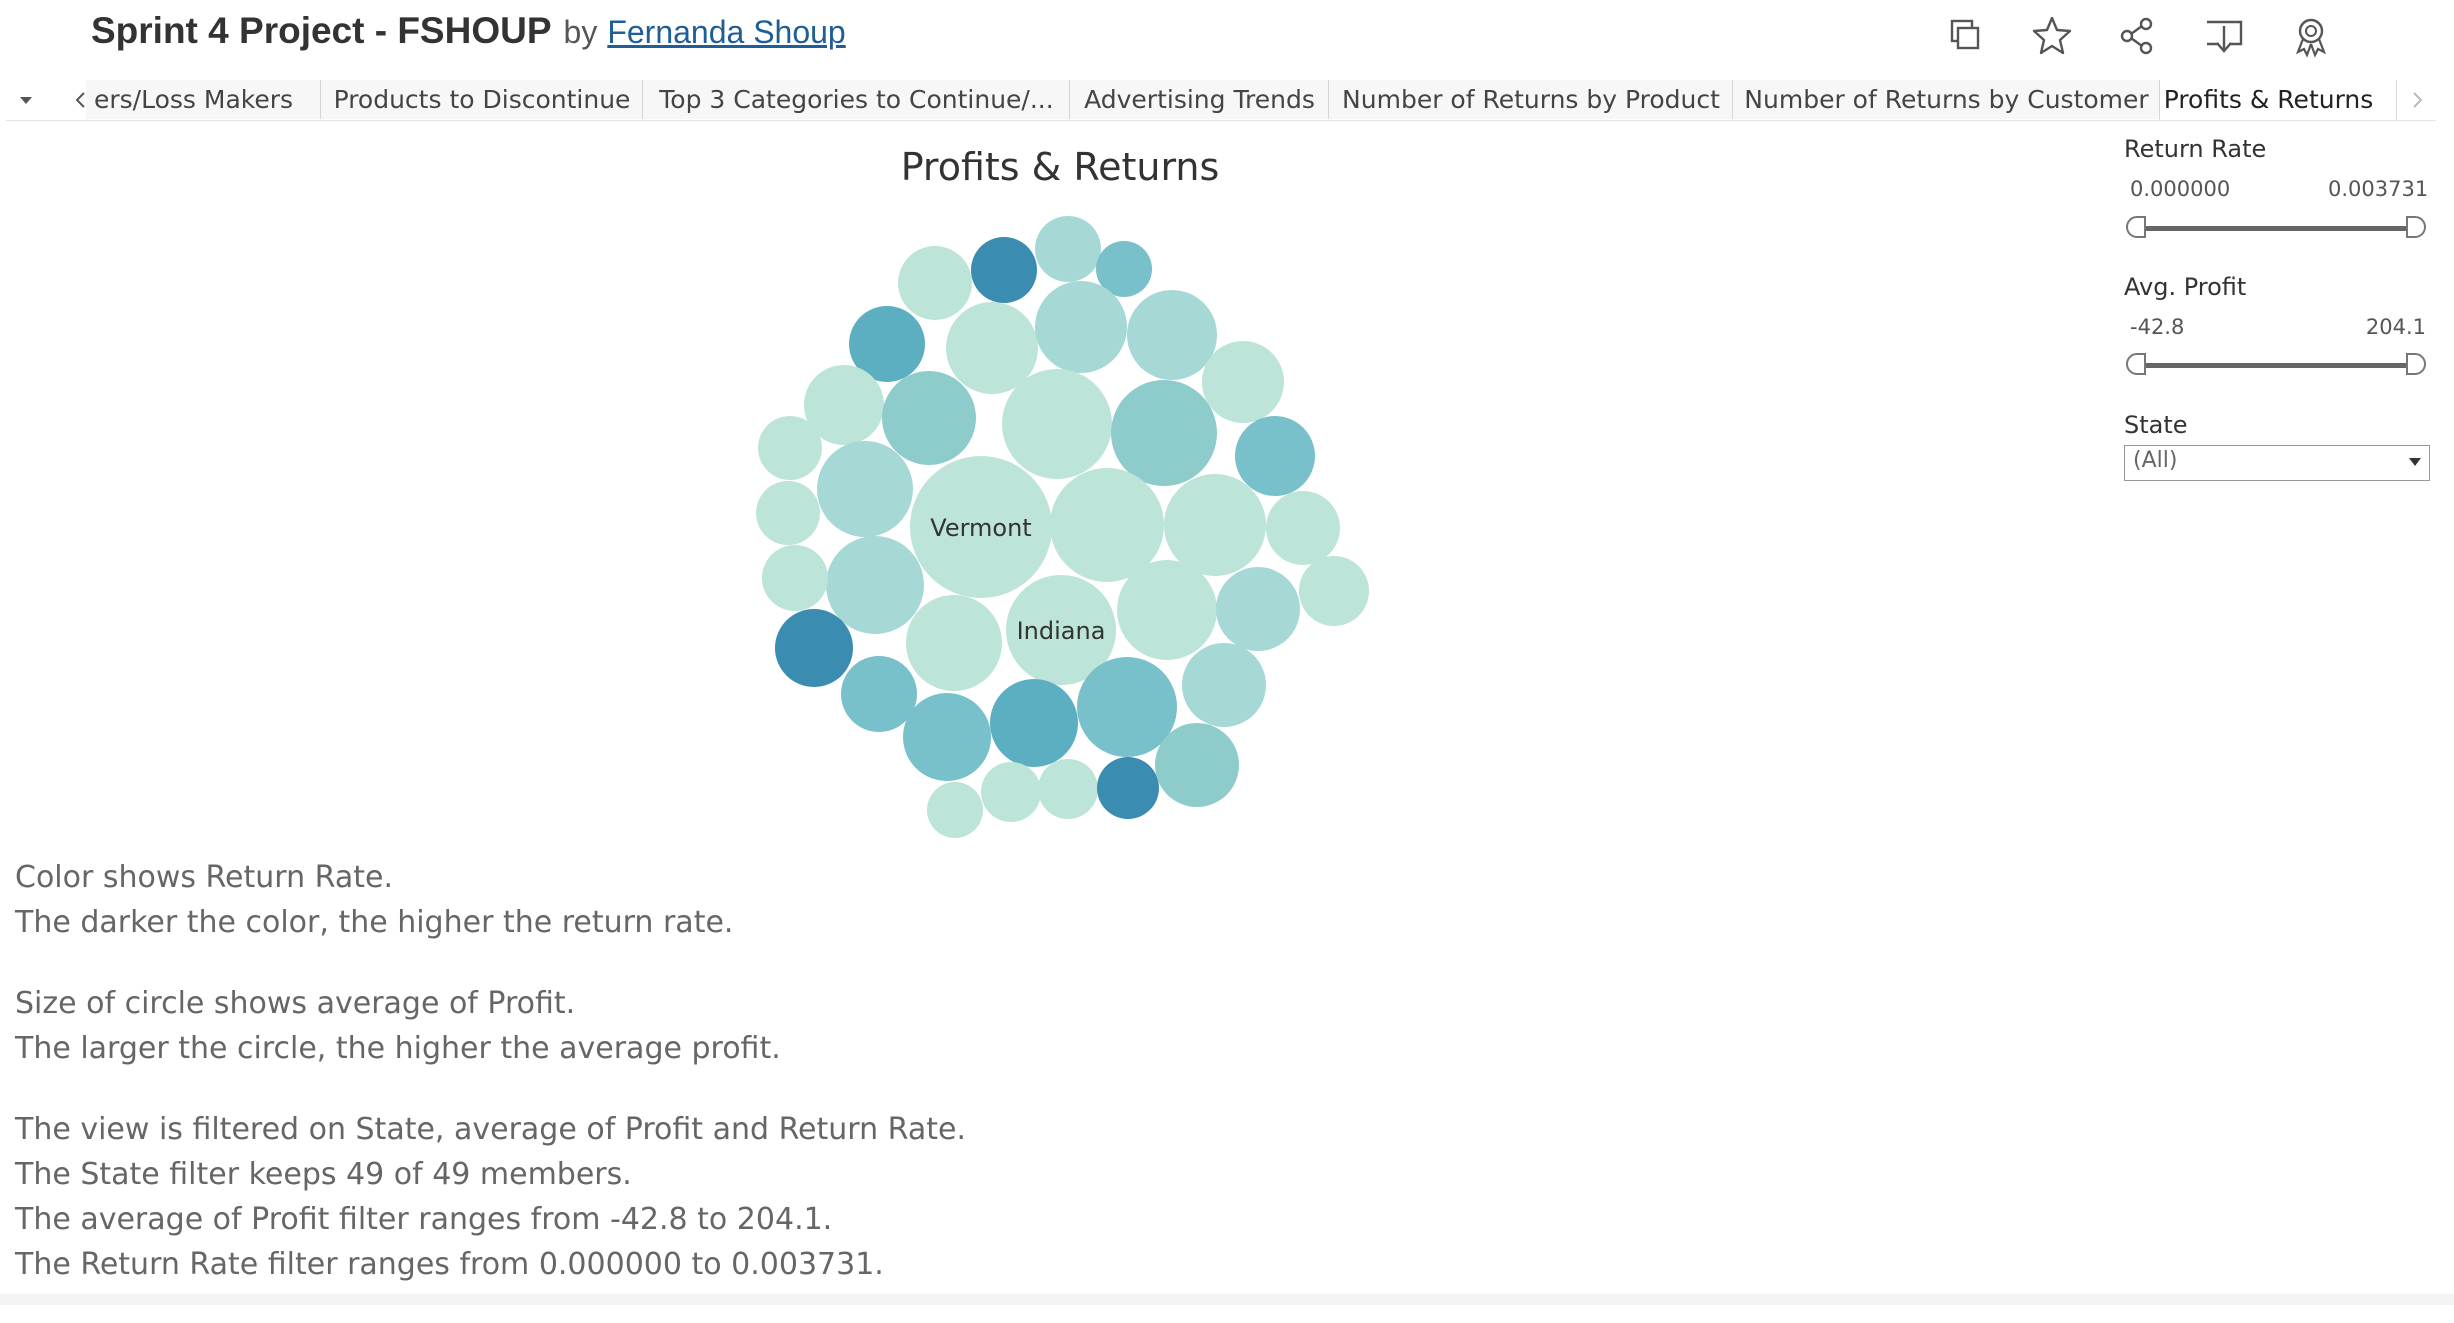 Image resolution: width=2454 pixels, height=1323 pixels. Describe the element at coordinates (1227, 1299) in the screenshot. I see `footer-bar` at that location.